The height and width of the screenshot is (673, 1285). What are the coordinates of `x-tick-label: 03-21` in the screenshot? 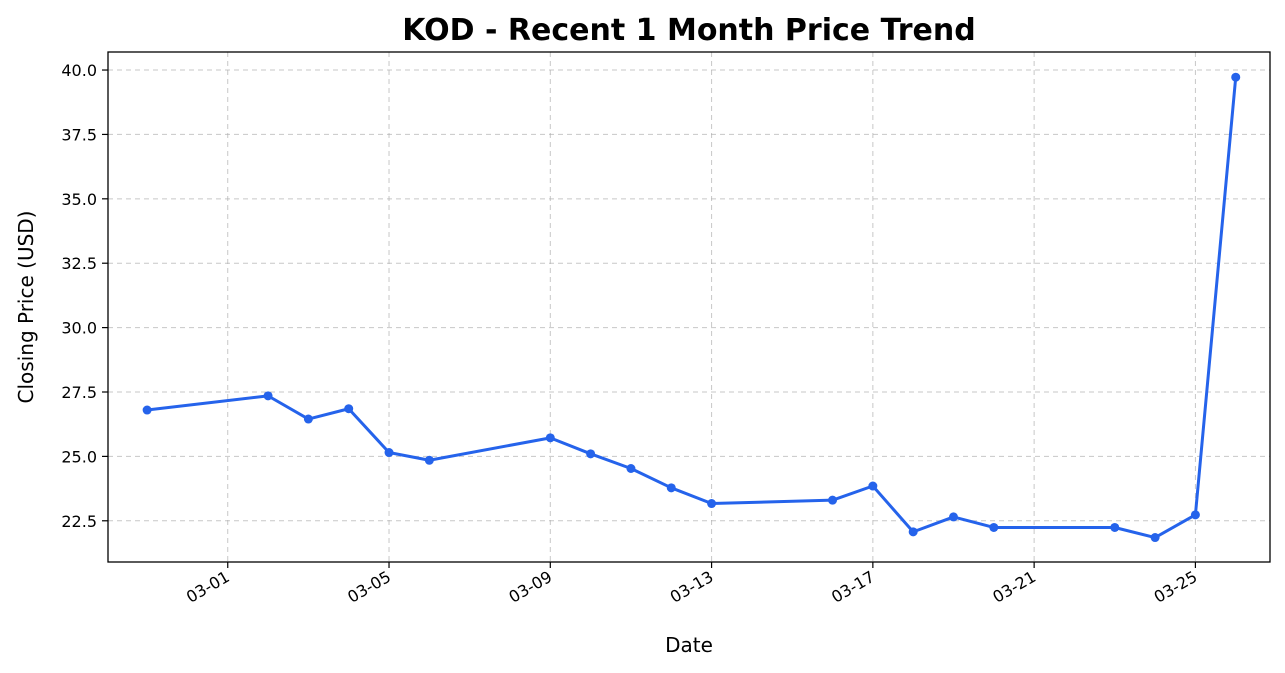 It's located at (1014, 587).